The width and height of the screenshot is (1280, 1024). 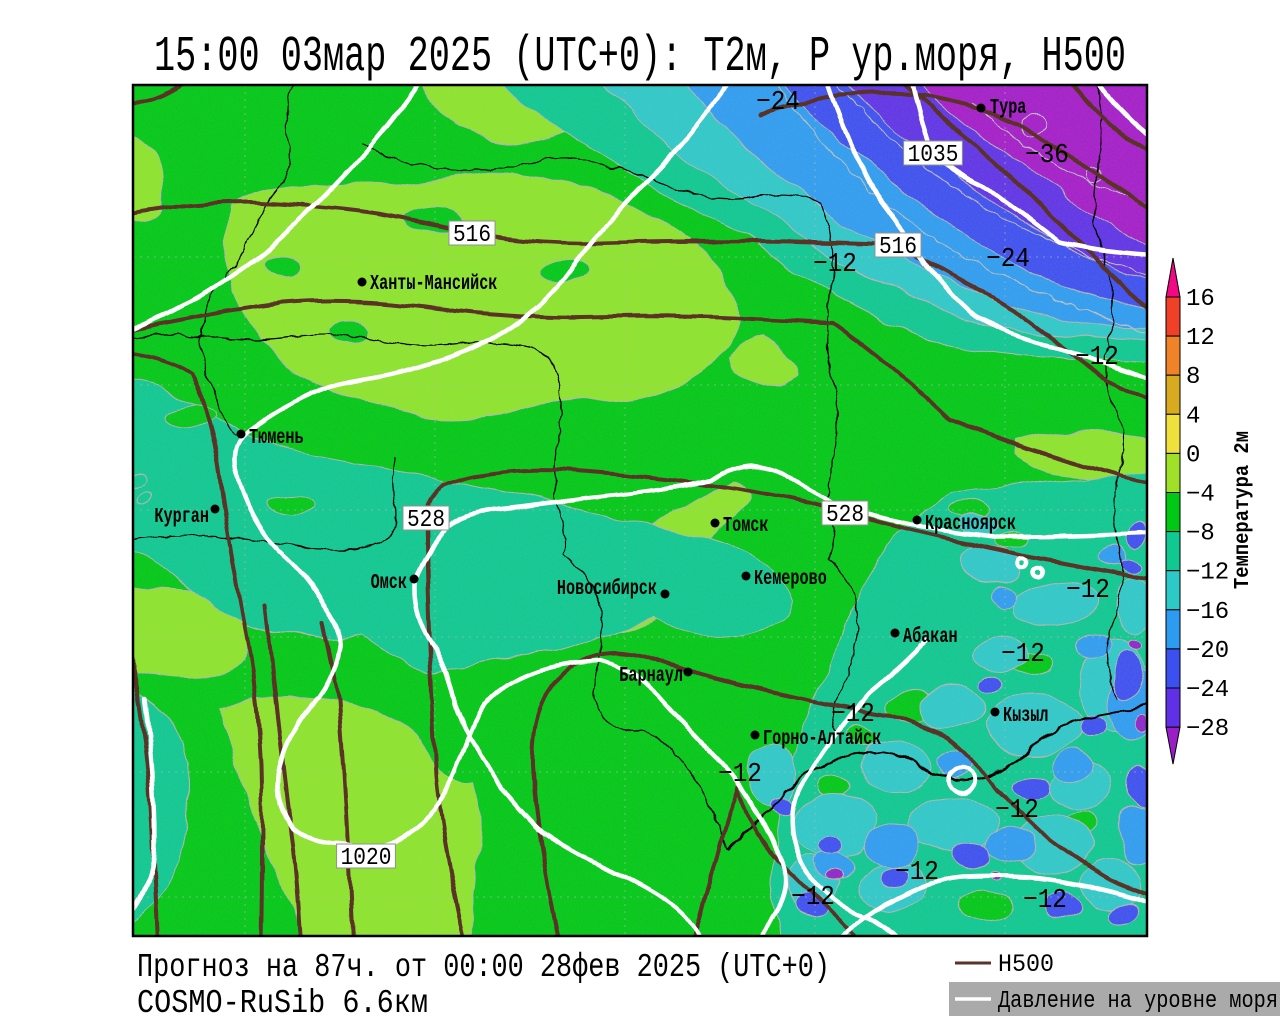 I want to click on colorbar-tick: −24, so click(x=1207, y=690).